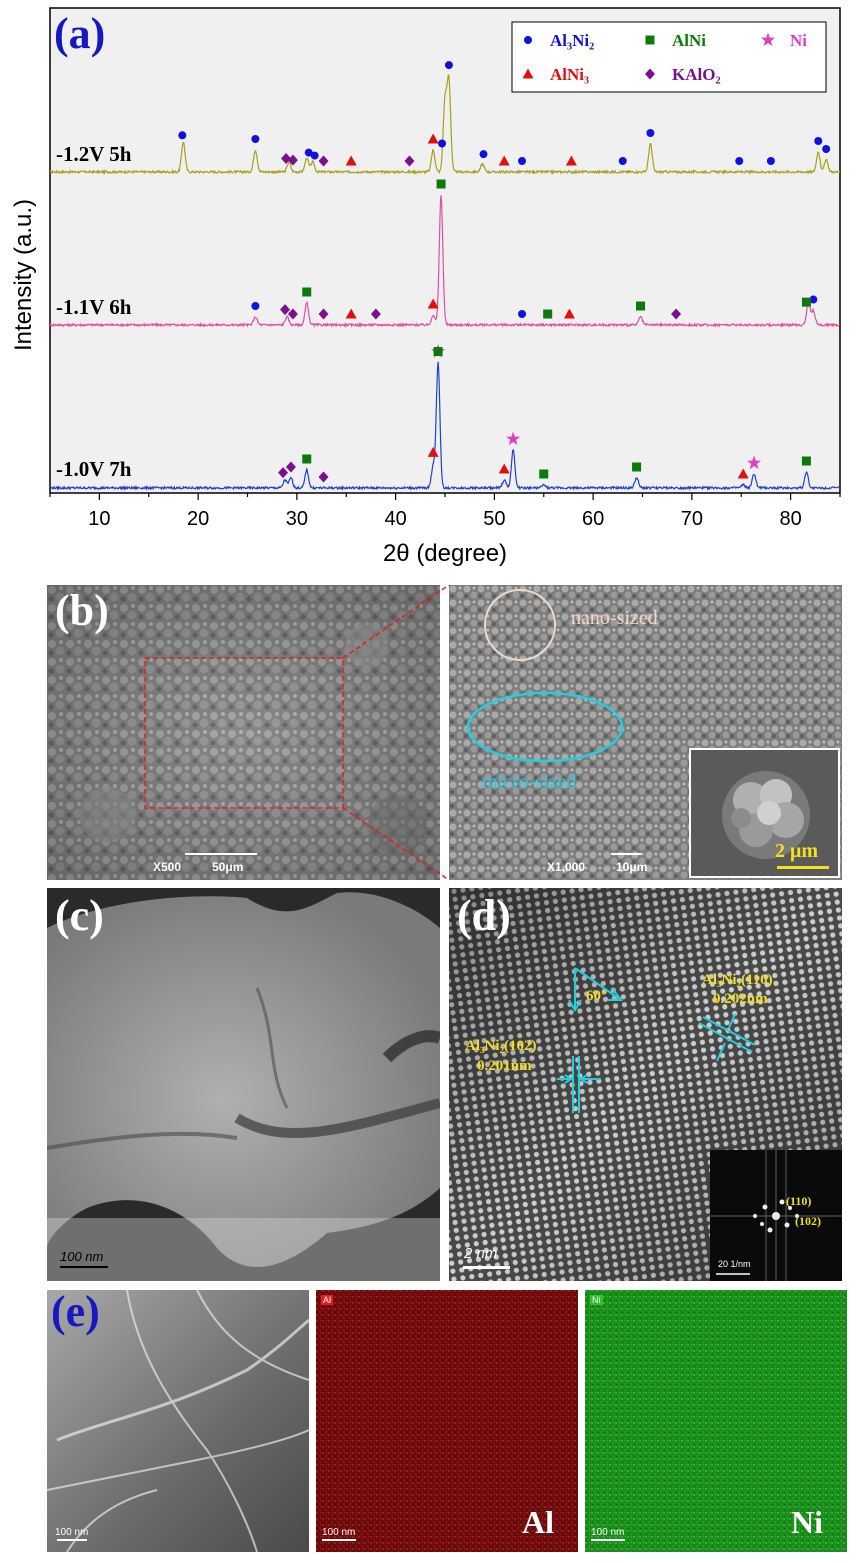 The height and width of the screenshot is (1563, 860). Describe the element at coordinates (80, 33) in the screenshot. I see `panel-a-label: (a)` at that location.